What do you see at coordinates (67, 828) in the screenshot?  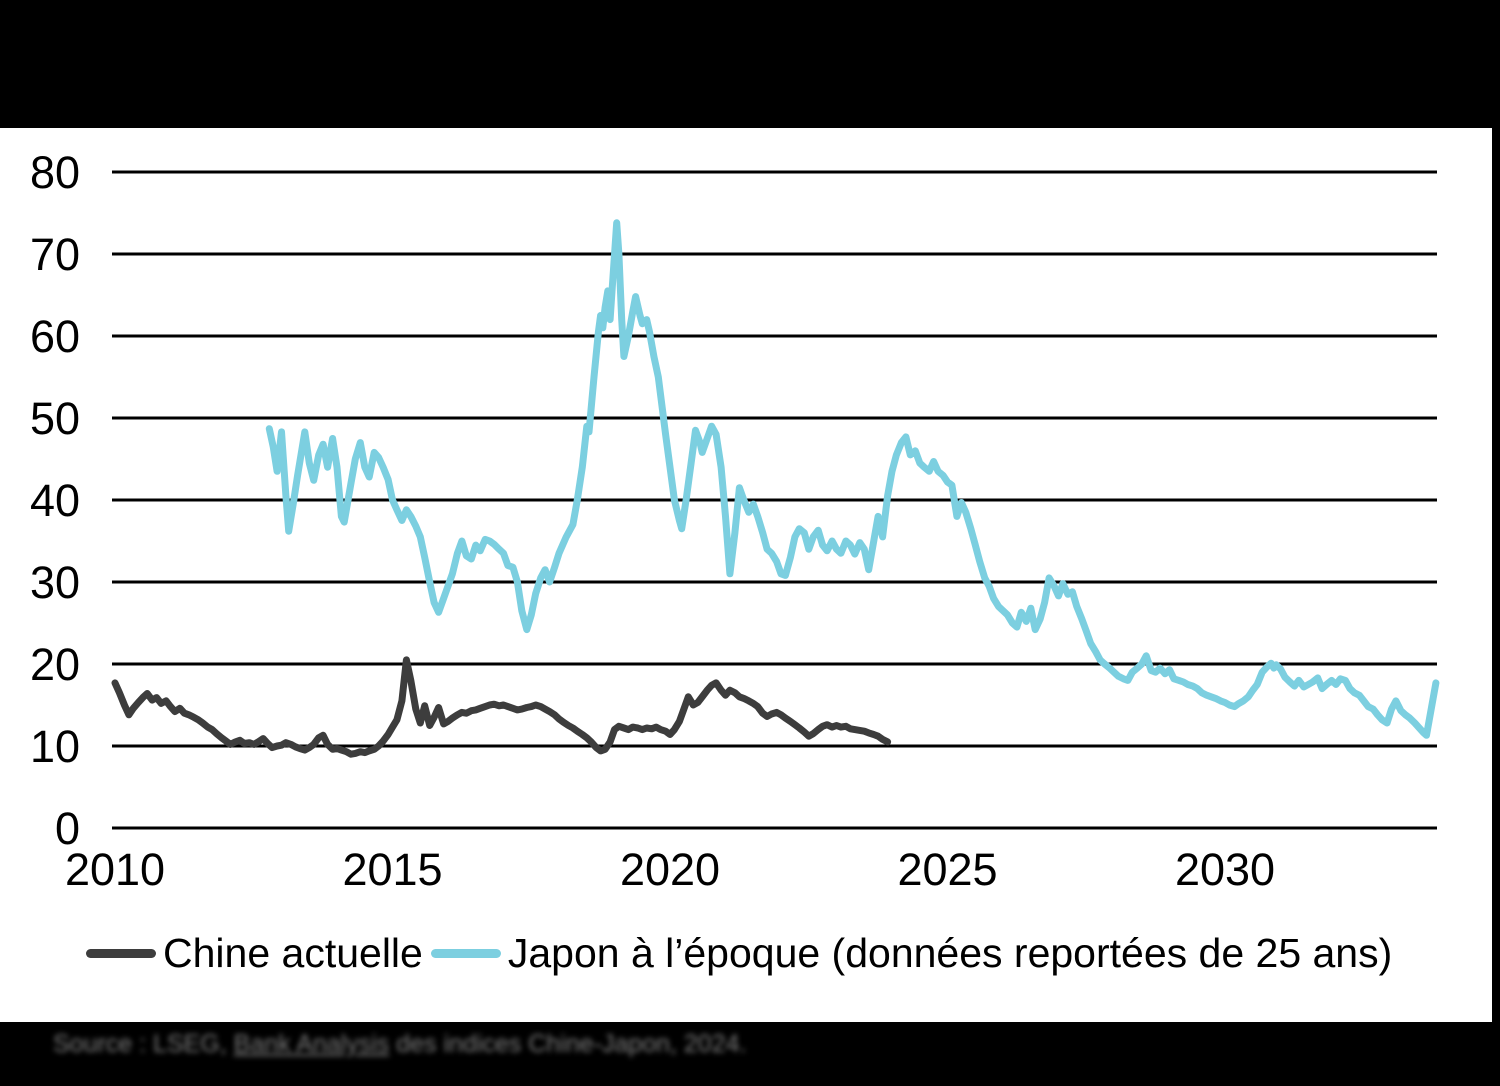 I see `y-tick-label-0: 0` at bounding box center [67, 828].